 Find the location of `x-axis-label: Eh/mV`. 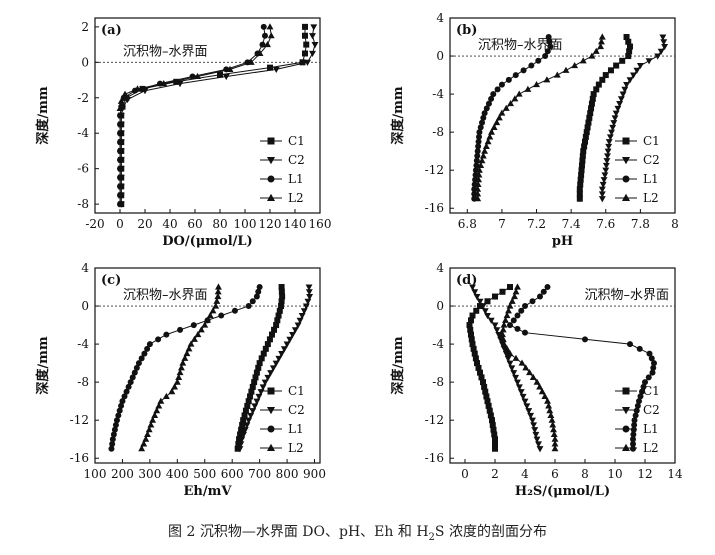

x-axis-label: Eh/mV is located at coordinates (208, 491).